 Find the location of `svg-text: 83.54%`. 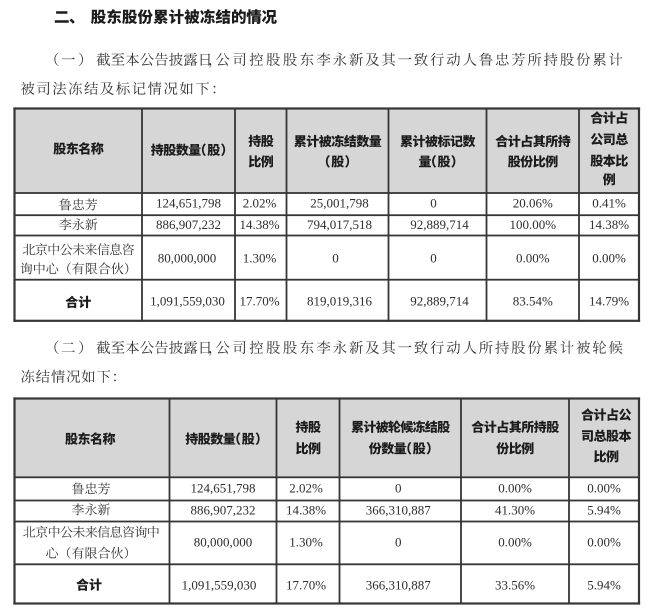

svg-text: 83.54% is located at coordinates (533, 300).